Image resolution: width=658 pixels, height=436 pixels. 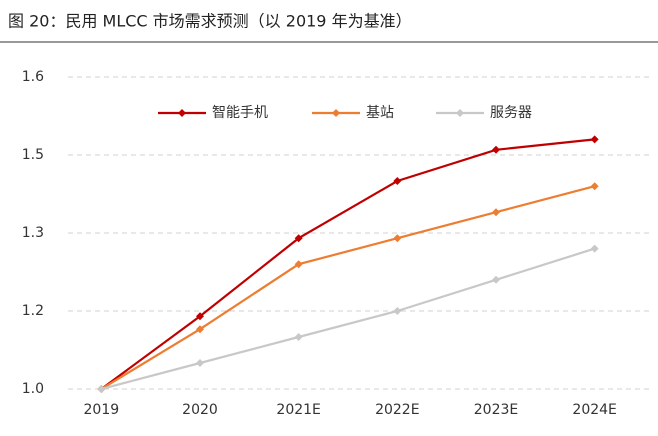 I want to click on y-tick-label: 1.5, so click(x=33, y=155).